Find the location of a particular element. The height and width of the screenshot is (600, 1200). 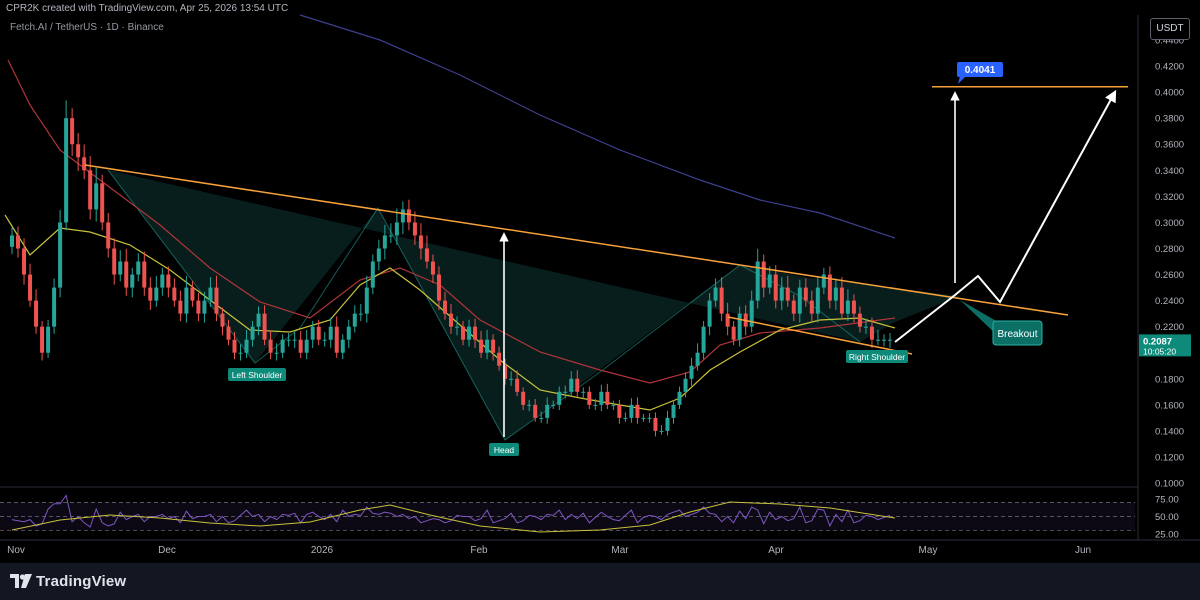

price-tick-label: 0.2800 is located at coordinates (1169, 249).